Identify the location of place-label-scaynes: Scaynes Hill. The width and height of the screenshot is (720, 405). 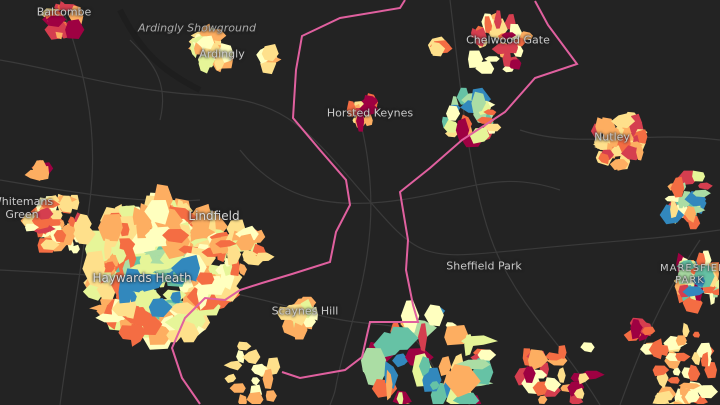
(305, 311).